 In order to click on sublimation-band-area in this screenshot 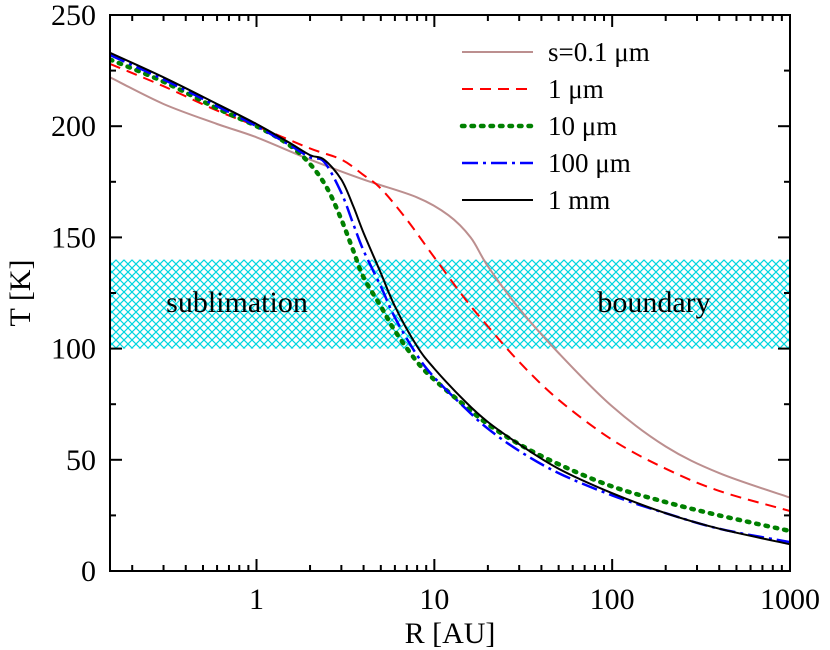, I will do `click(450, 304)`.